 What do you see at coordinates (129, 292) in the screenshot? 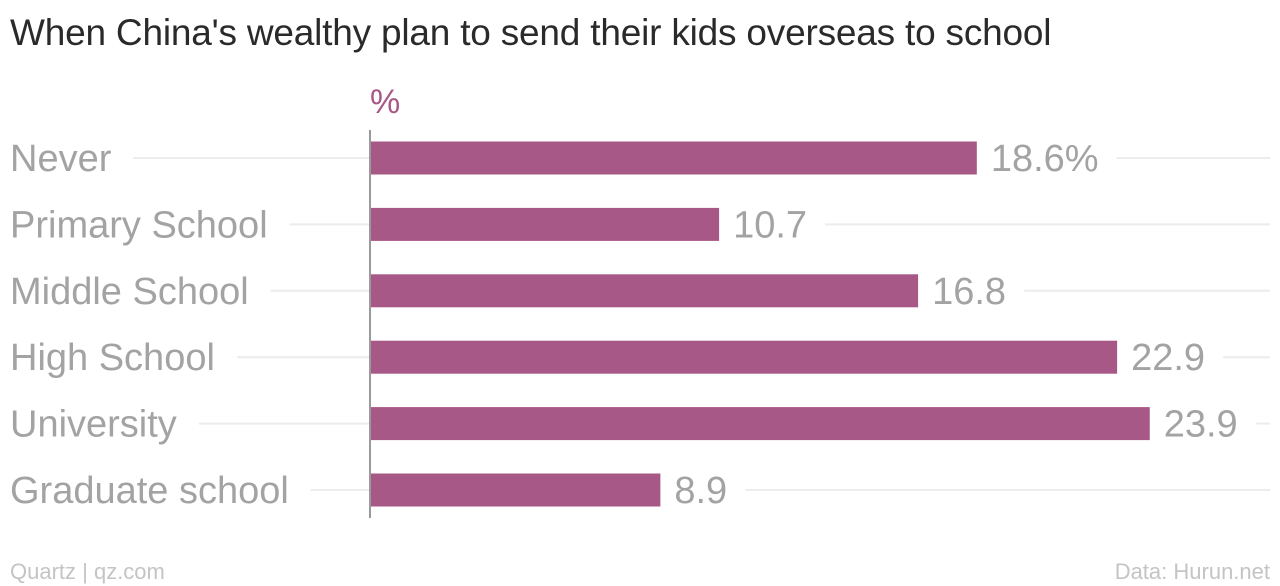
I see `category-label: Middle School` at bounding box center [129, 292].